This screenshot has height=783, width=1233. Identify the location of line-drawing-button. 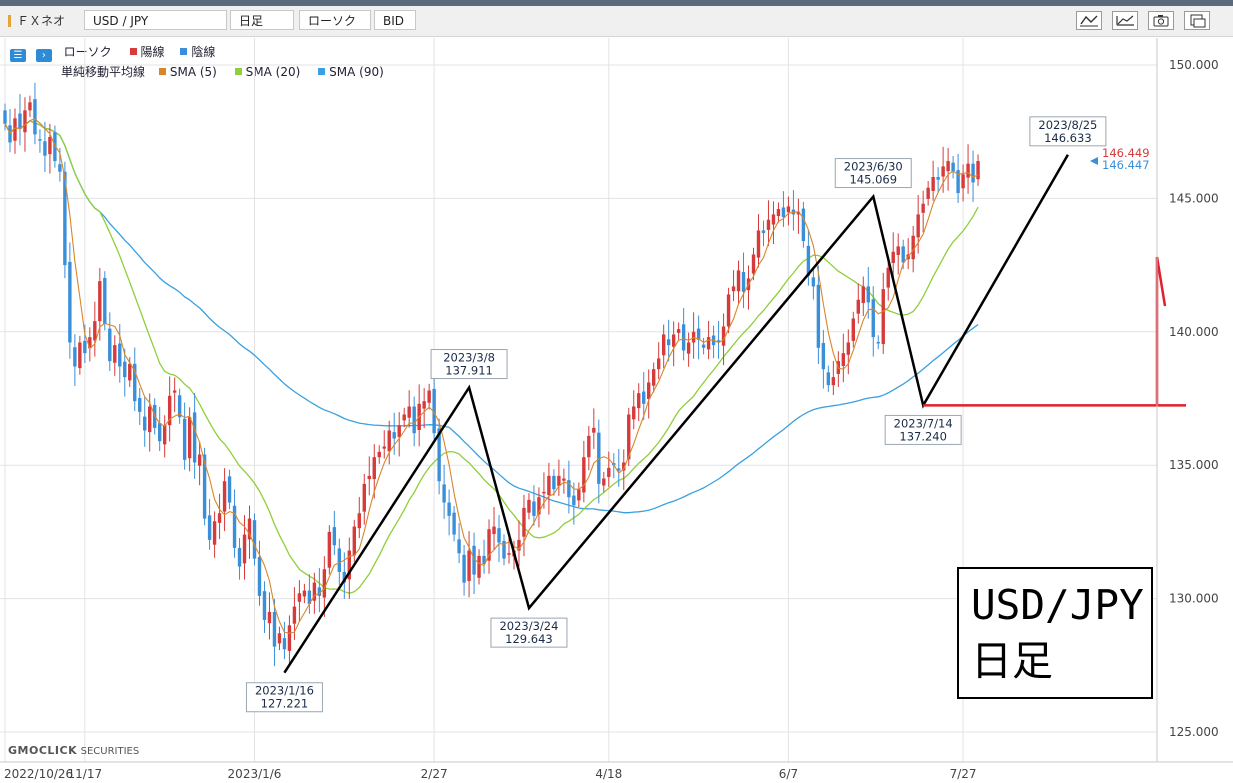
(1089, 20).